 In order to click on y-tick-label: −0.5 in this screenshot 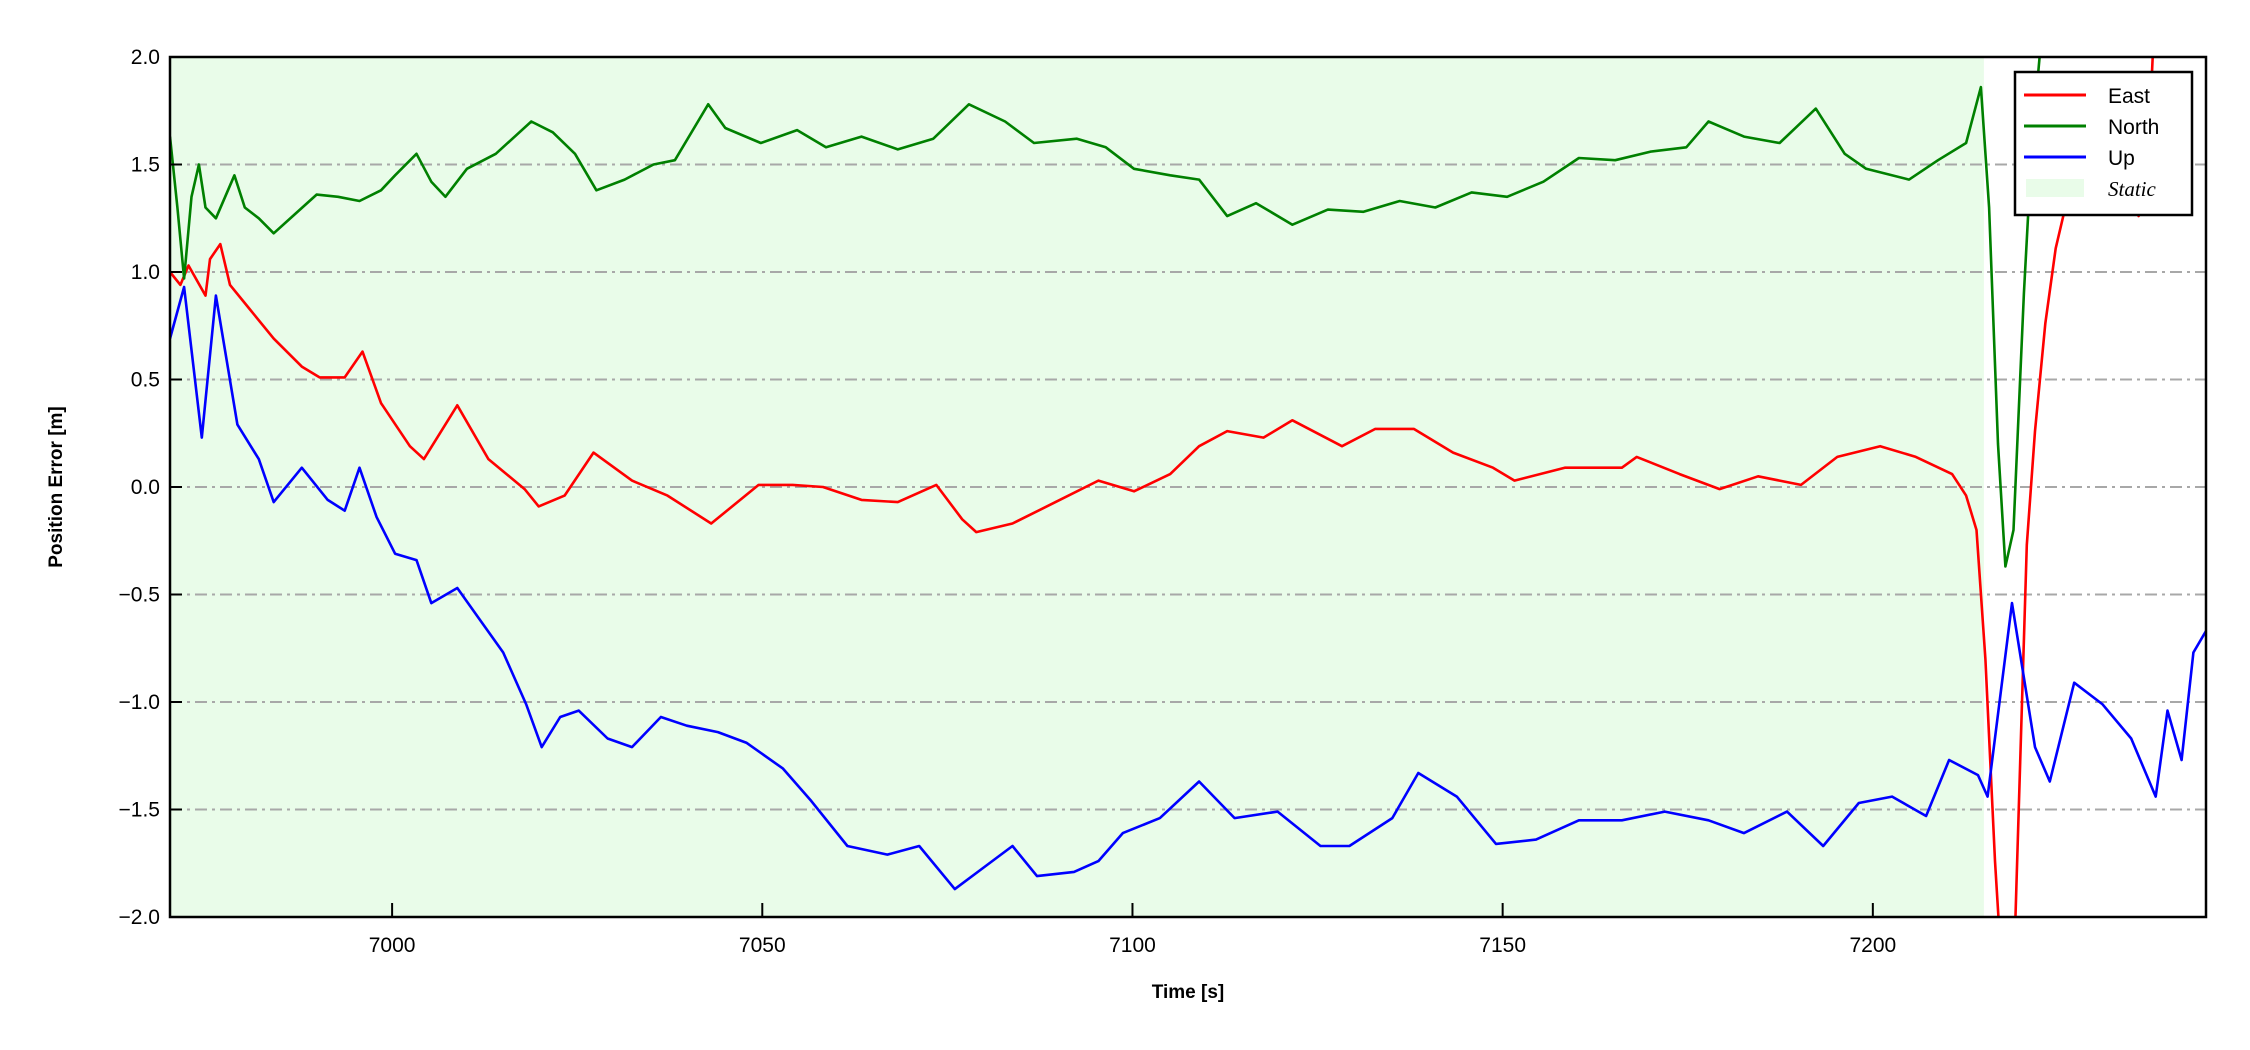, I will do `click(139, 595)`.